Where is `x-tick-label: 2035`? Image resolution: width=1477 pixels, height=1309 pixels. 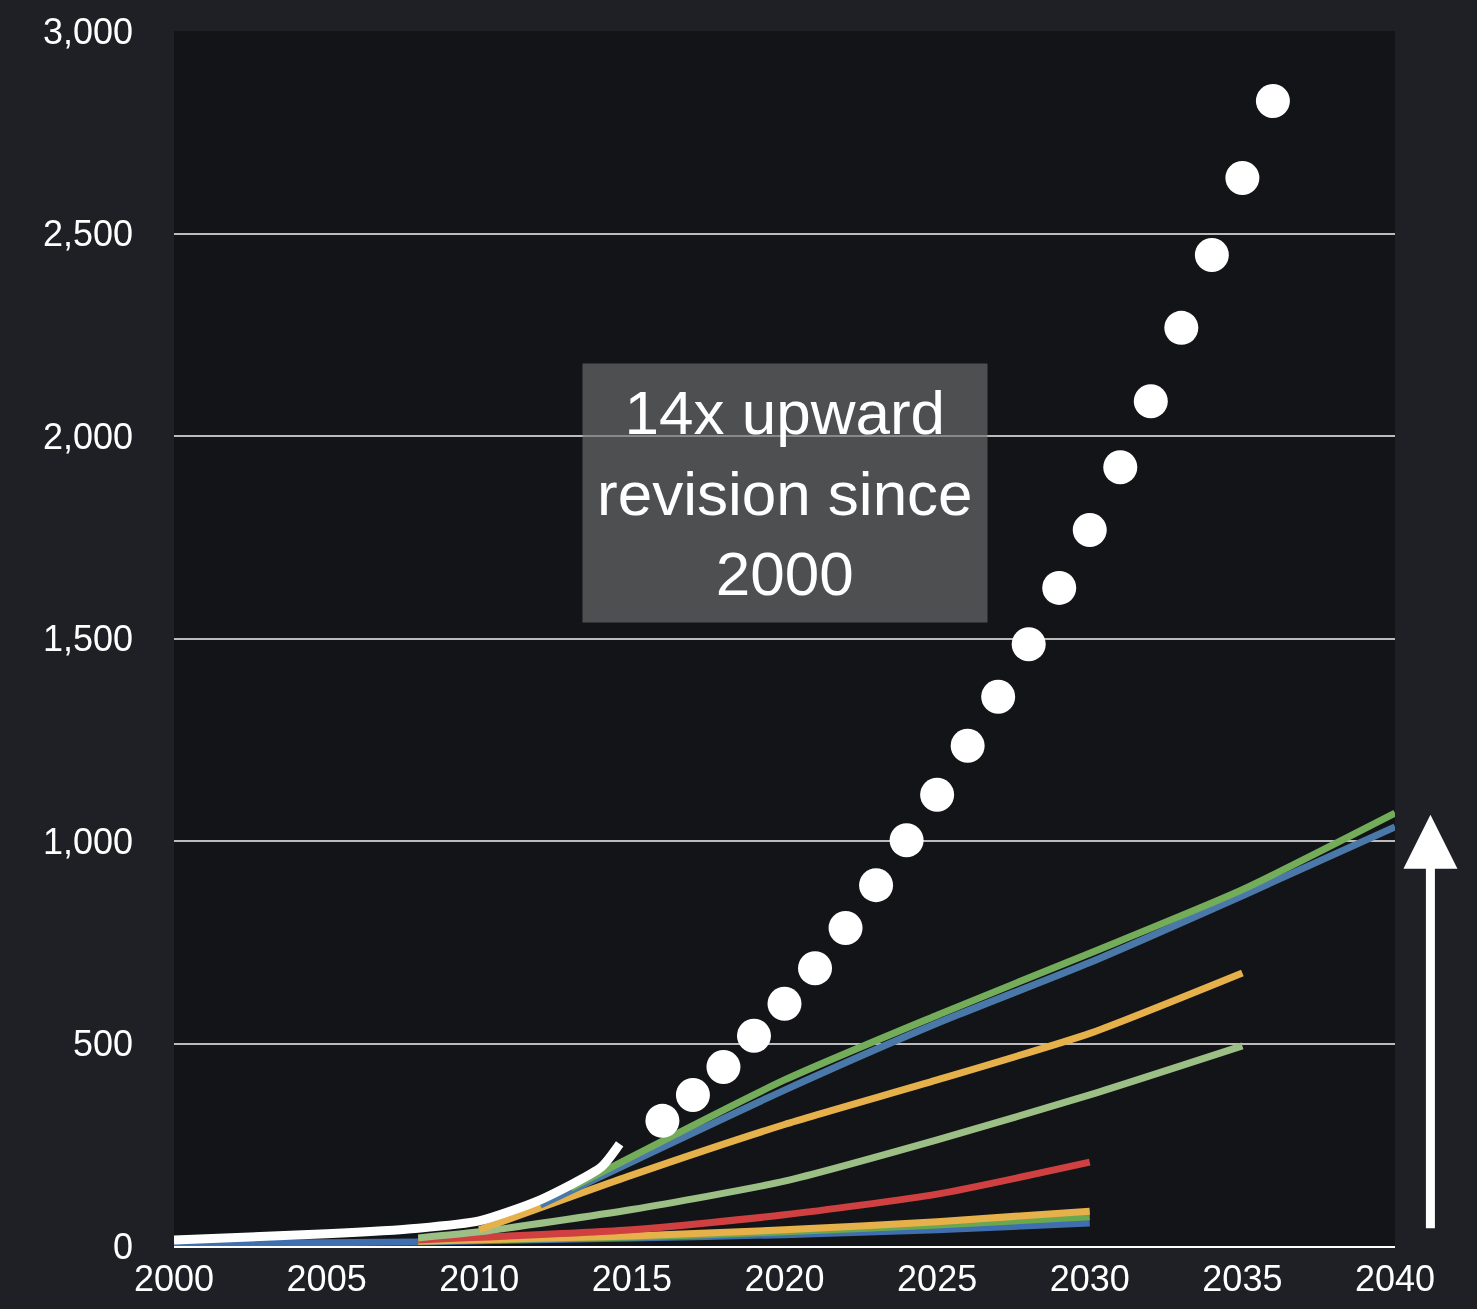
x-tick-label: 2035 is located at coordinates (1242, 1279).